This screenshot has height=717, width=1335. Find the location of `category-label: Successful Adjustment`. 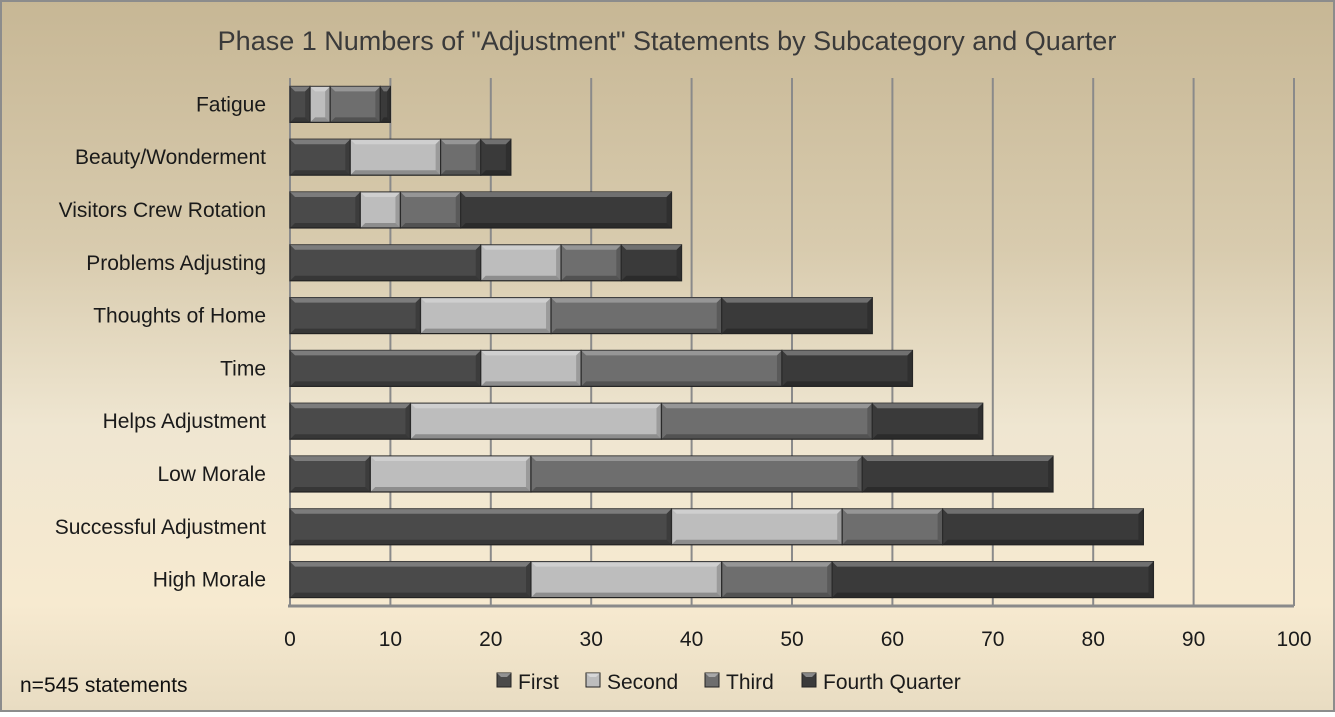

category-label: Successful Adjustment is located at coordinates (160, 527).